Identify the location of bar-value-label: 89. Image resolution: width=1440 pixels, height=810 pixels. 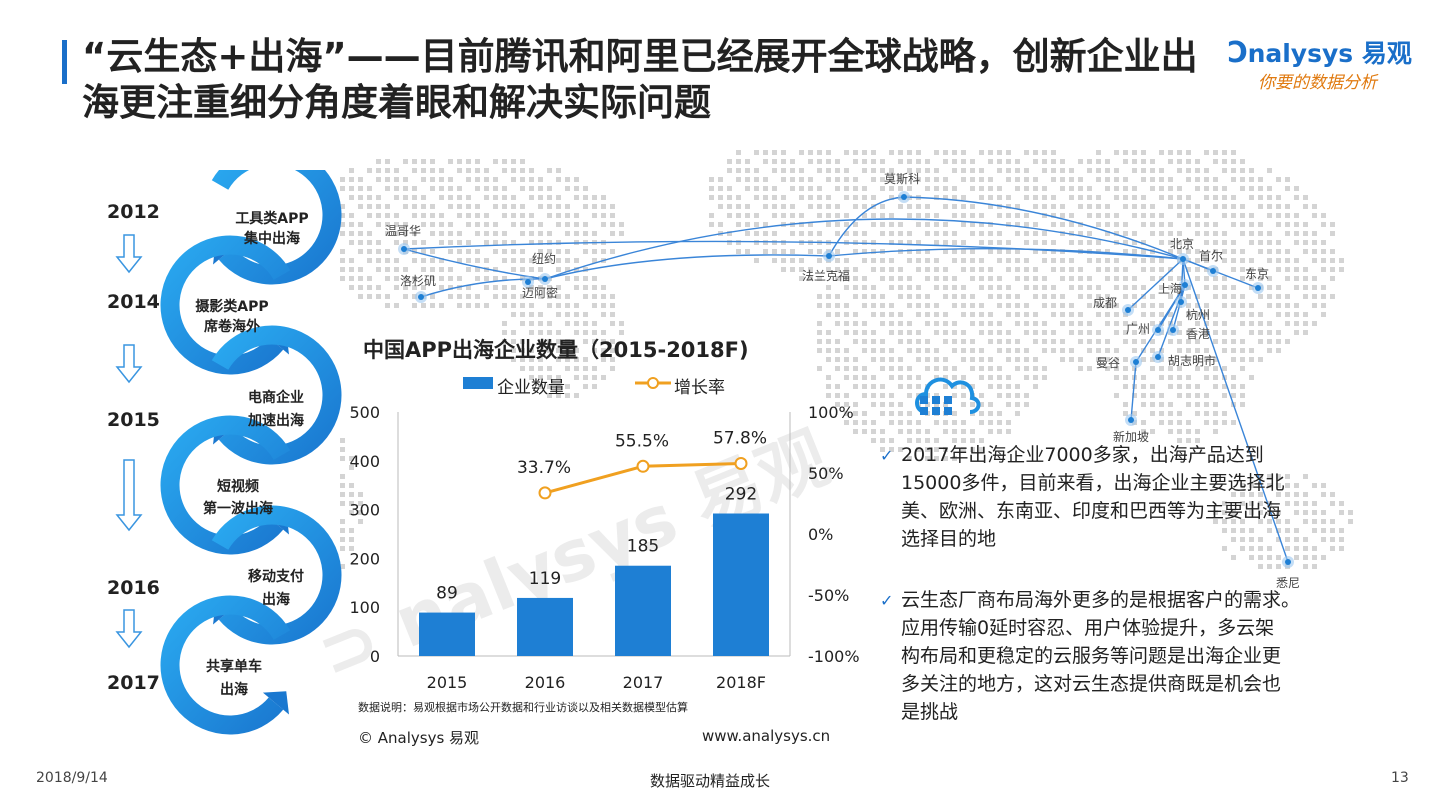
(447, 594).